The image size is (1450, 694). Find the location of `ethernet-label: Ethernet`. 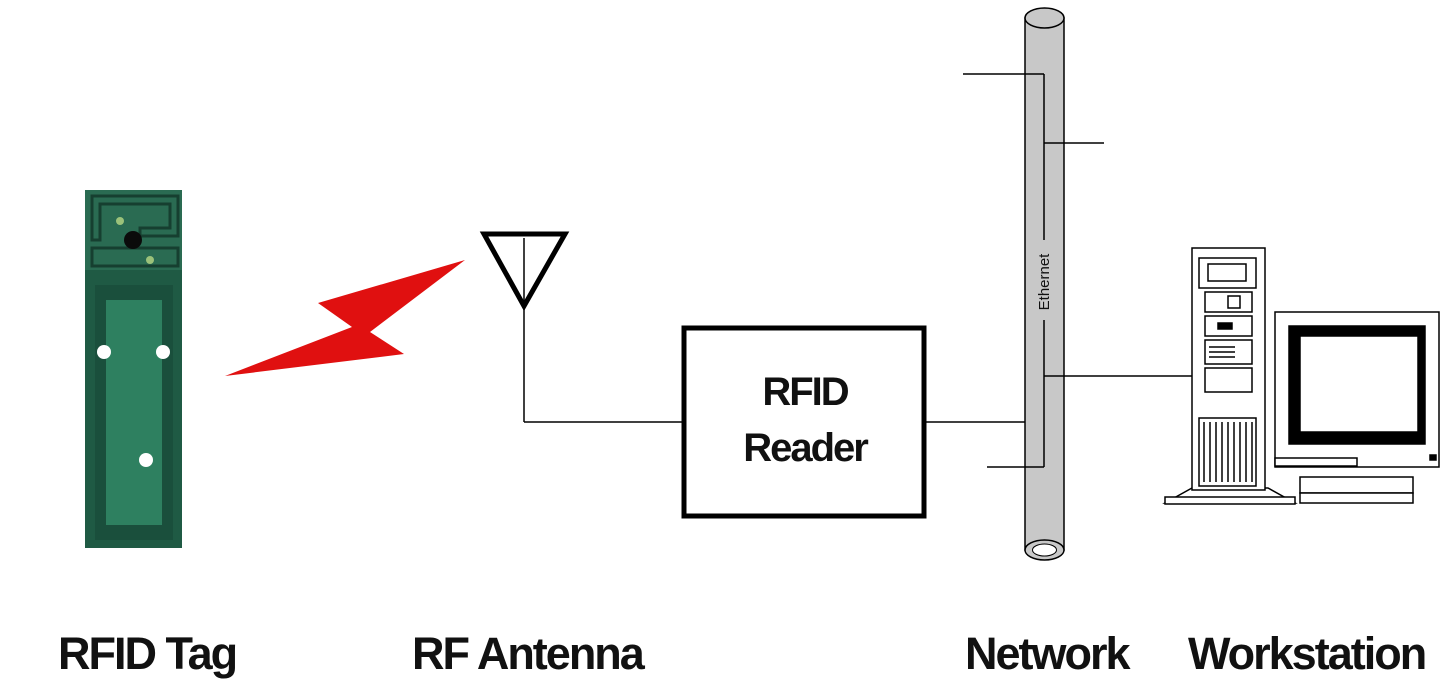

ethernet-label: Ethernet is located at coordinates (1044, 282).